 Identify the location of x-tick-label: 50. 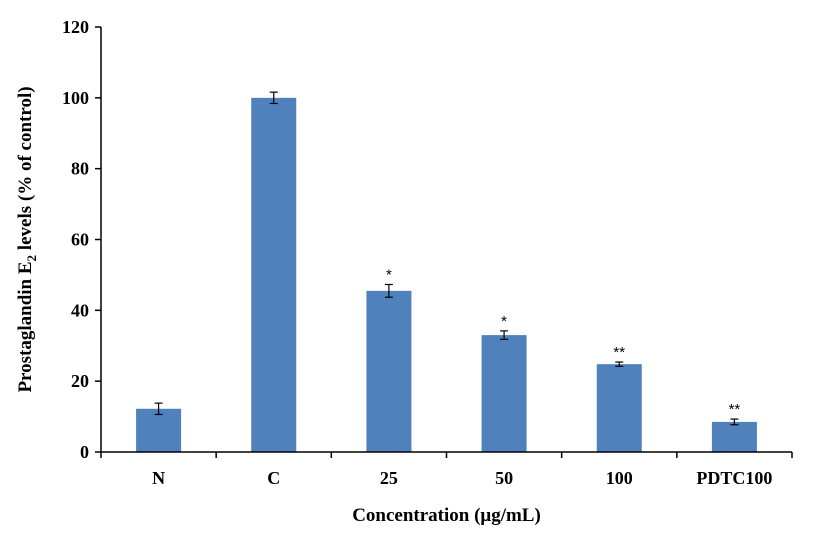
(504, 478).